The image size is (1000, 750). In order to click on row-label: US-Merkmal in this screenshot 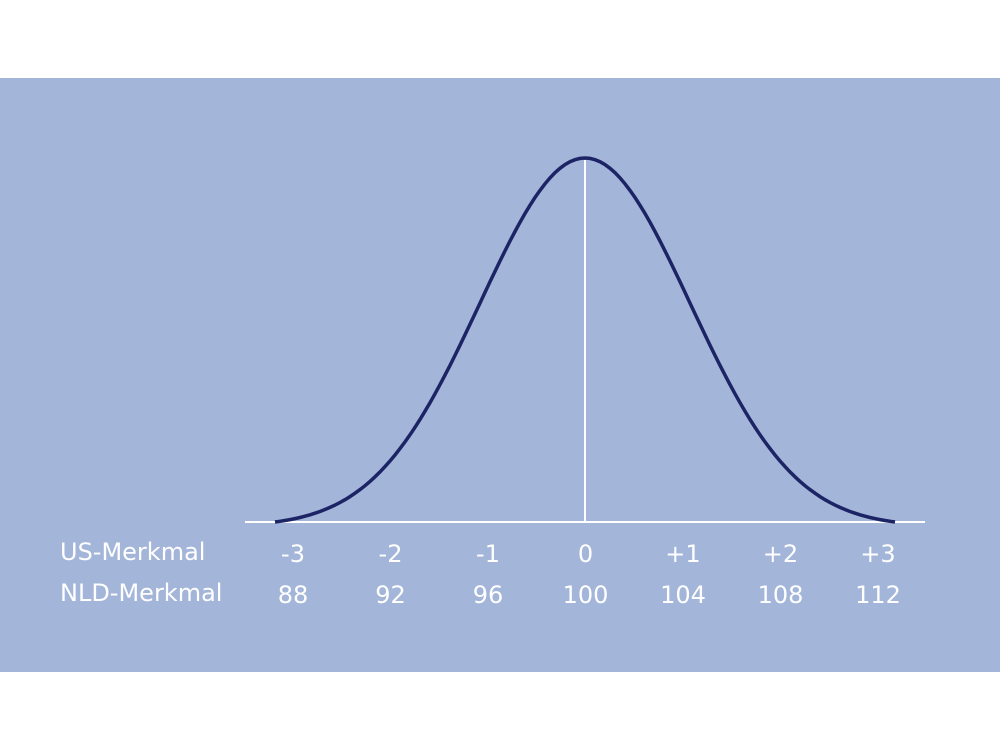, I will do `click(132, 552)`.